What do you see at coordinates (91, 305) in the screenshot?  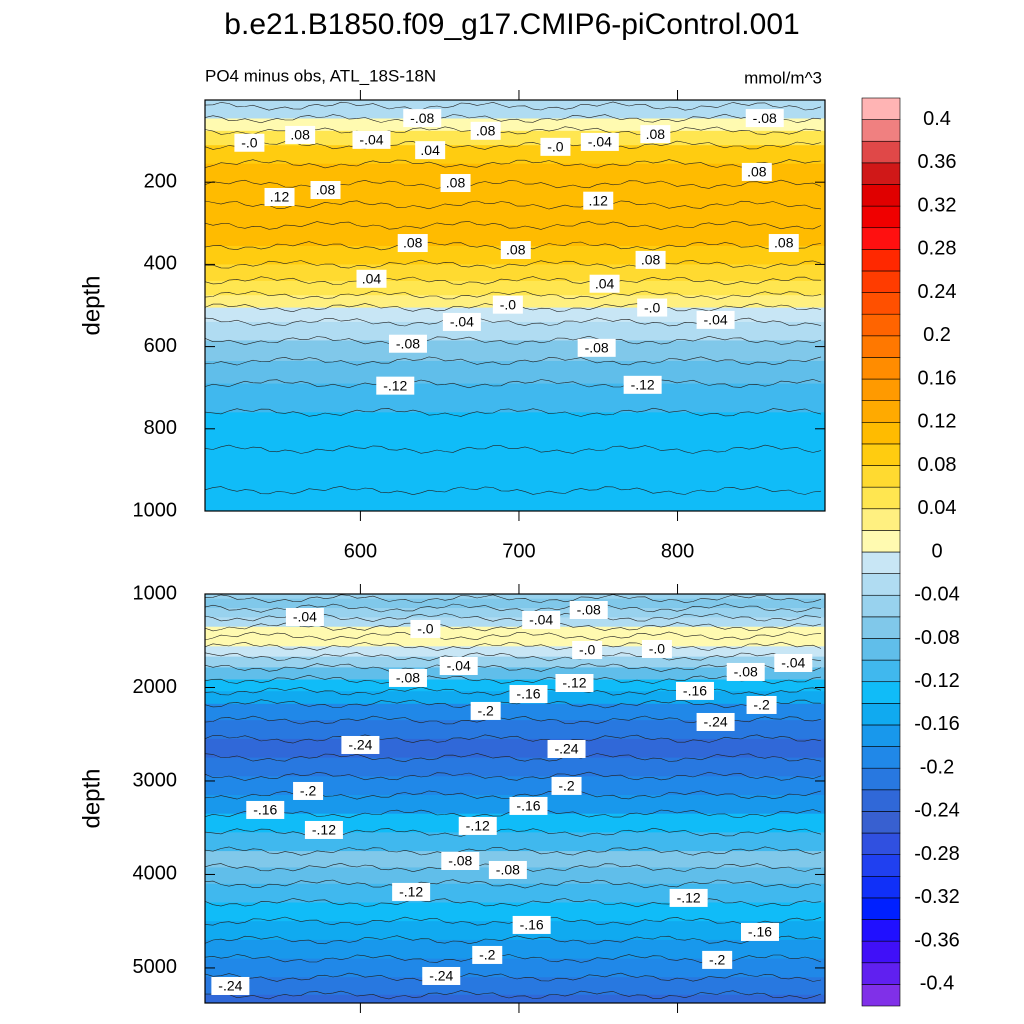 I see `y-axis-label: depth` at bounding box center [91, 305].